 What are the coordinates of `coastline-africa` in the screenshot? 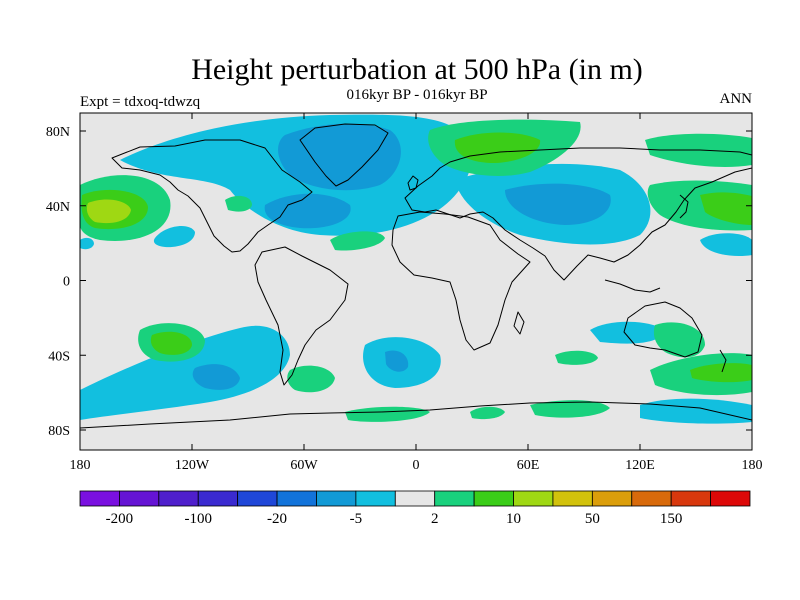 It's located at (461, 281).